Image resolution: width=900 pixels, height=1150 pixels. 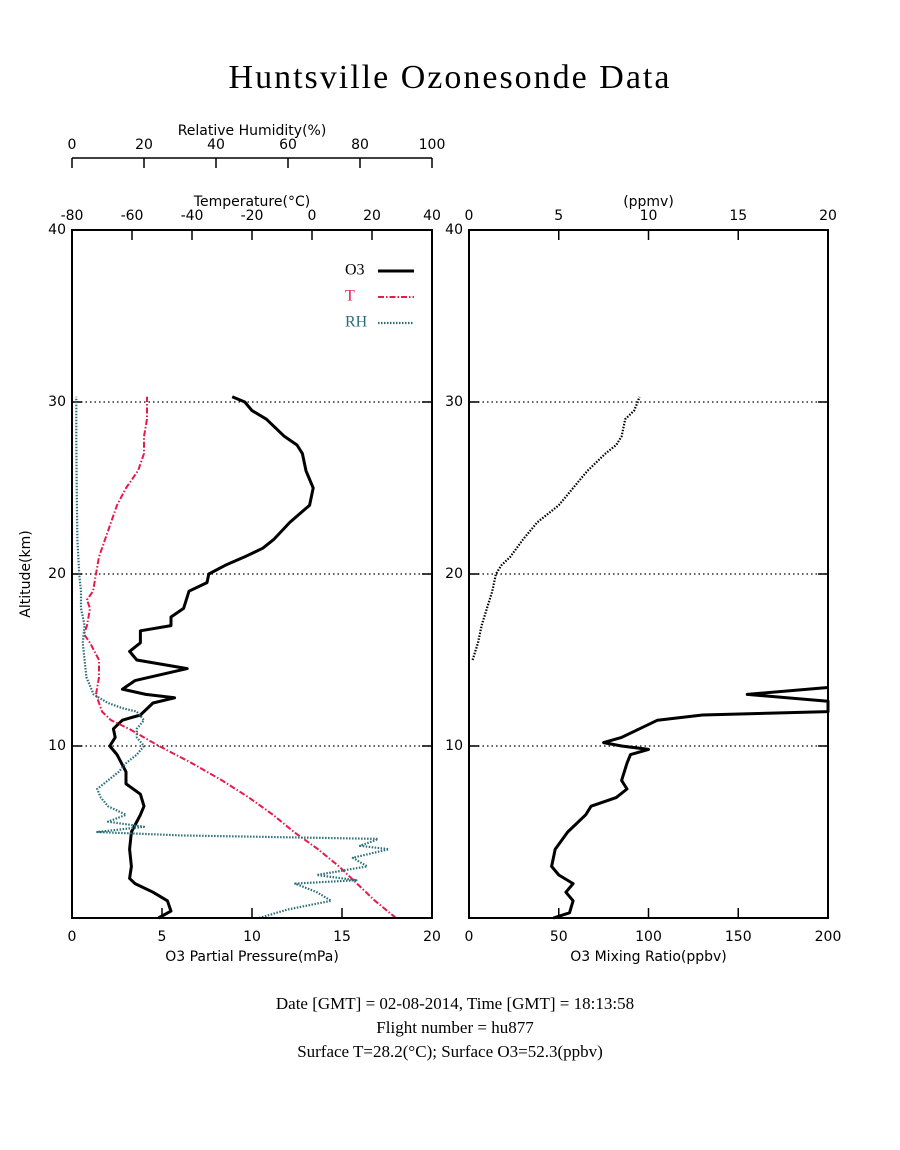 I want to click on x2-tick-label: -20, so click(x=252, y=216).